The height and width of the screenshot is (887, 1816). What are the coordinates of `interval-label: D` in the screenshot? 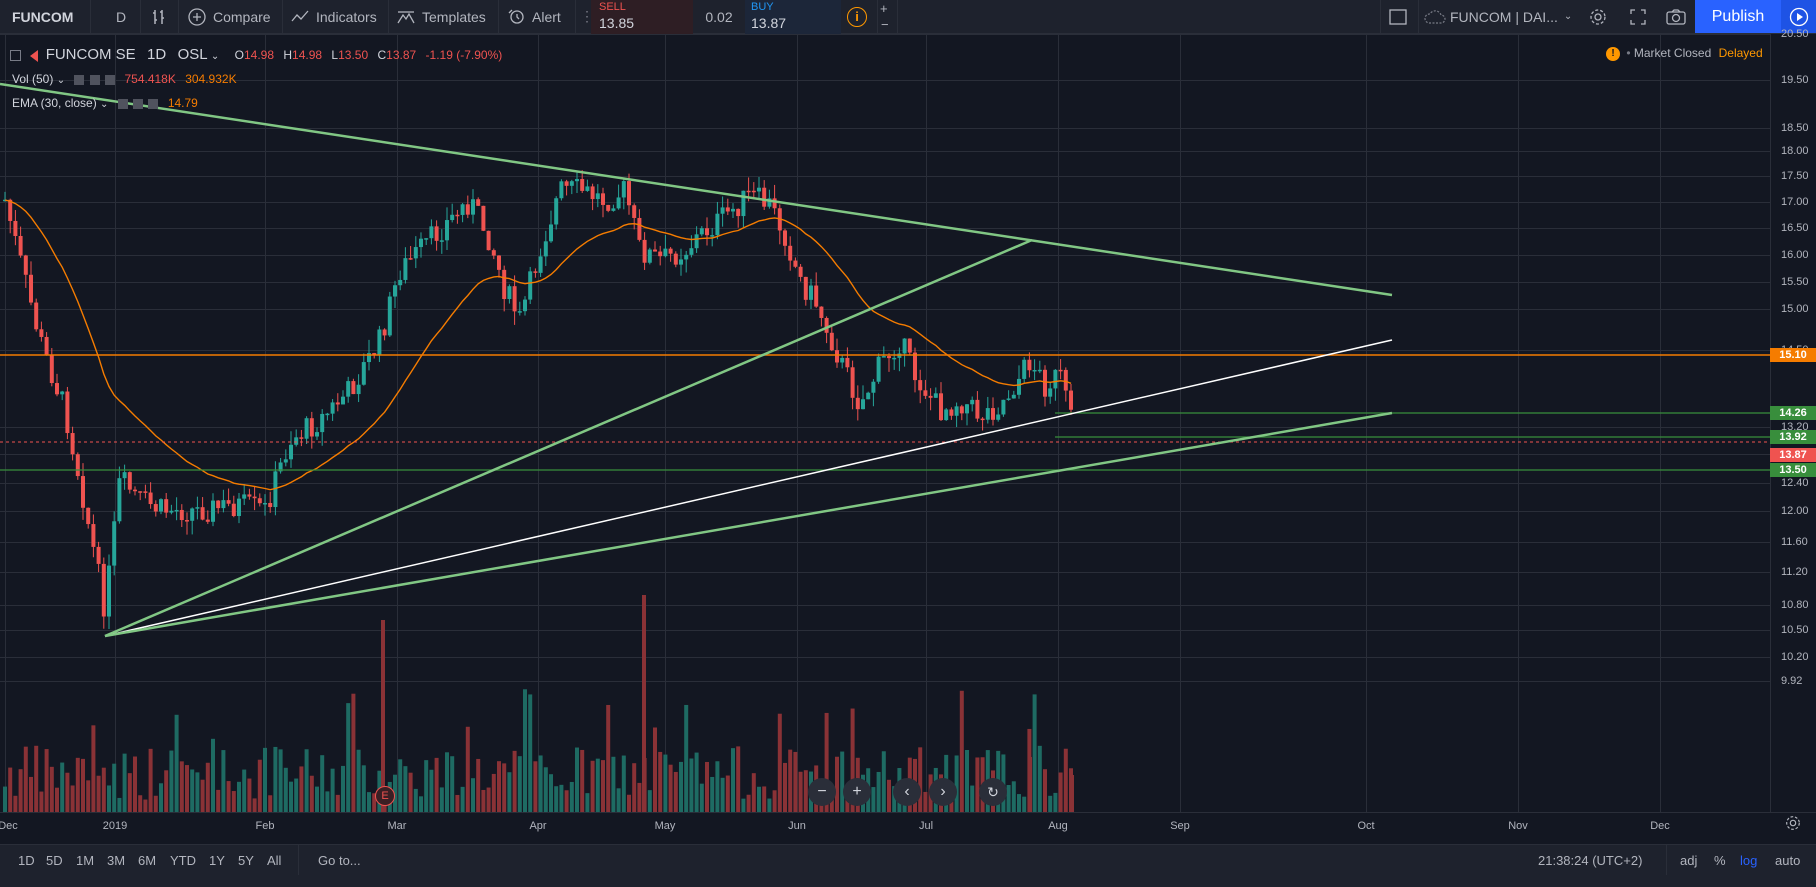 It's located at (121, 16).